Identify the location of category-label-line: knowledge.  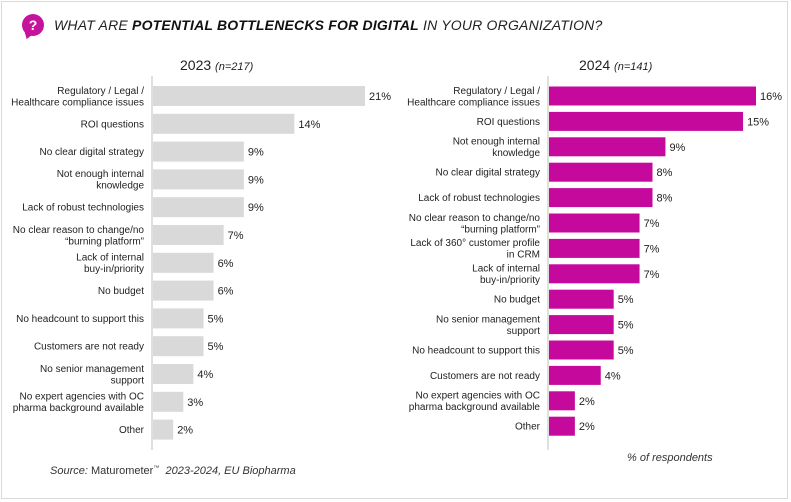
(120, 186).